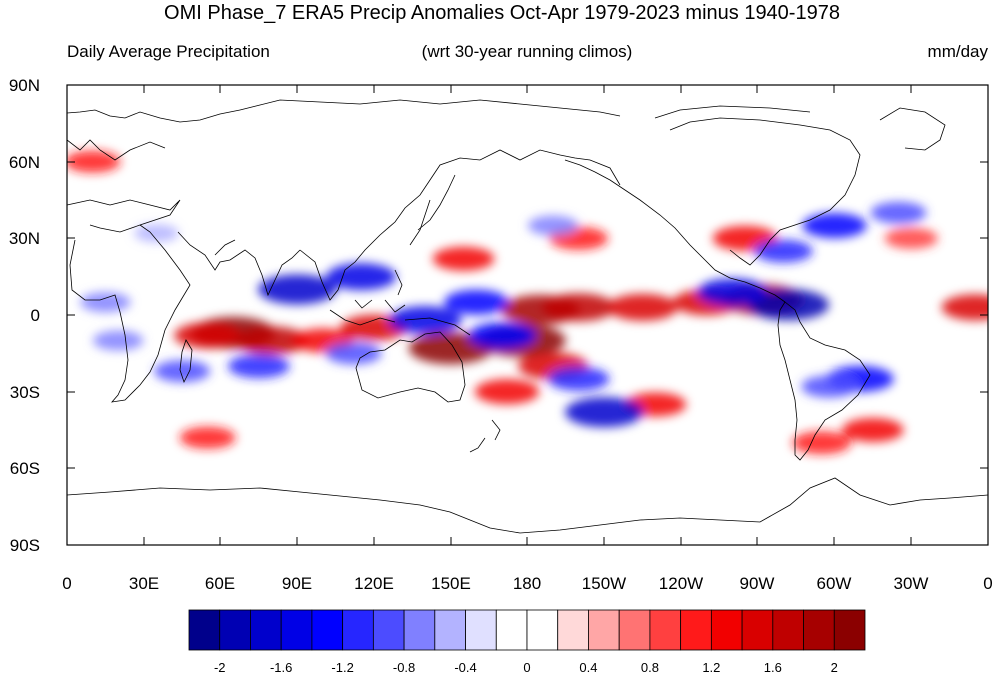 This screenshot has width=1005, height=676. Describe the element at coordinates (144, 583) in the screenshot. I see `lon-label: 30E` at that location.